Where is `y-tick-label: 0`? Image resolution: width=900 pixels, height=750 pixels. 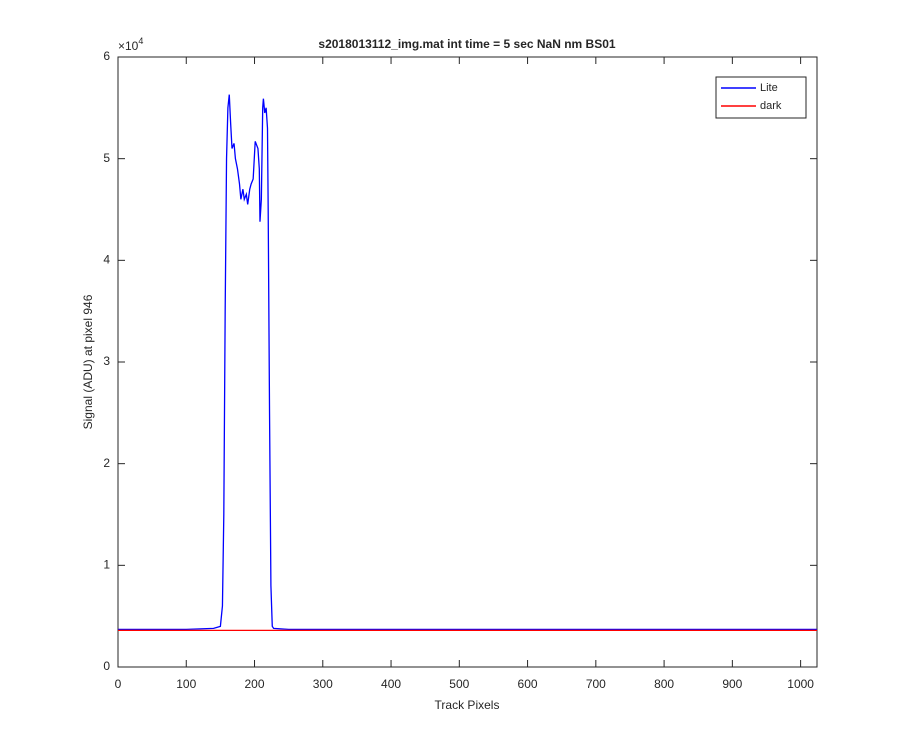 y-tick-label: 0 is located at coordinates (106, 666).